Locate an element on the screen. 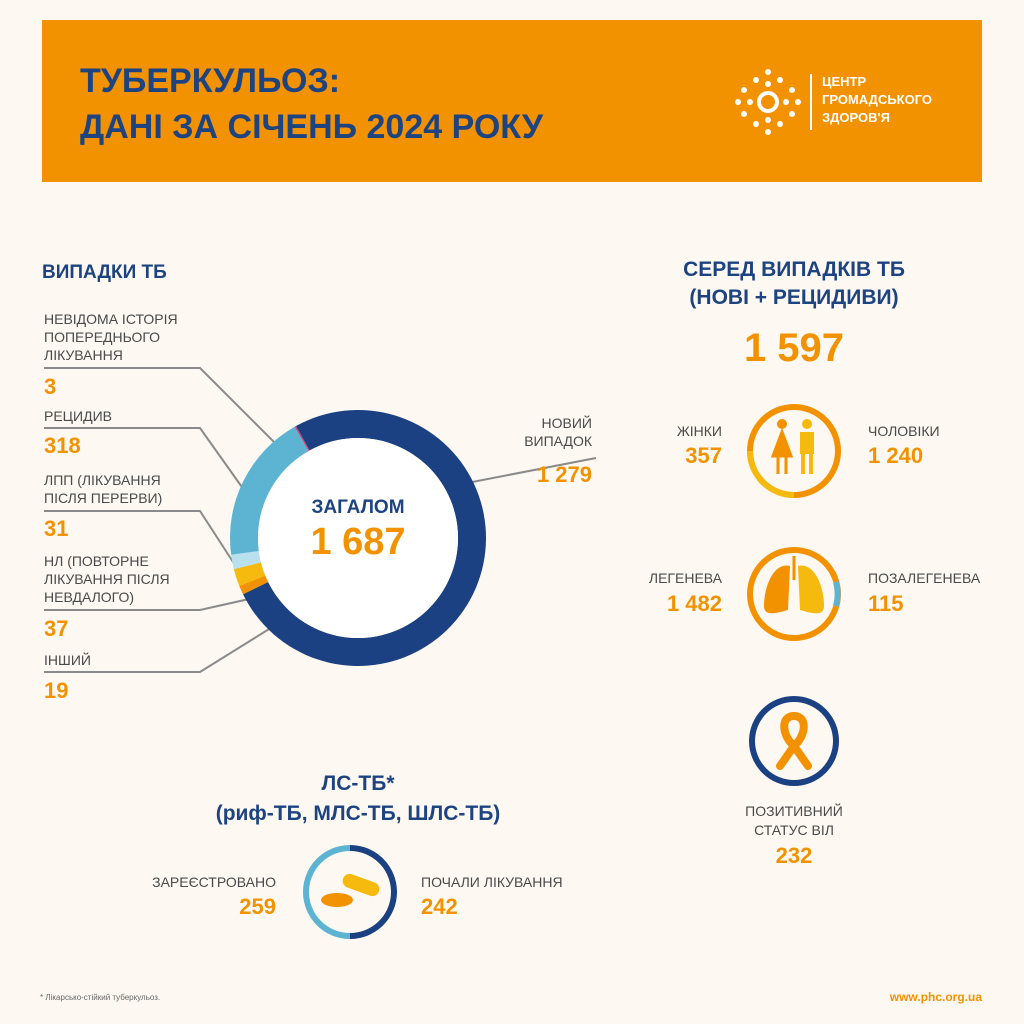 The image size is (1024, 1024). value-label: 318 is located at coordinates (62, 445).